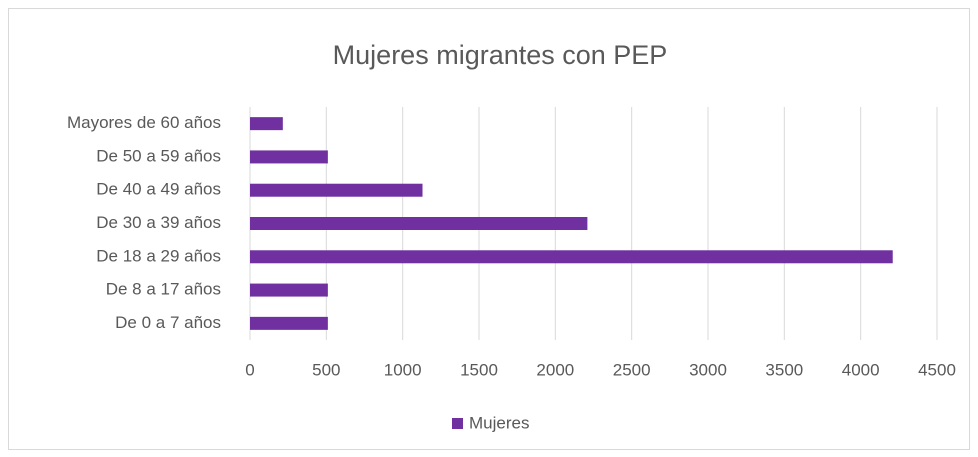  I want to click on x-tick-label: 500, so click(326, 369).